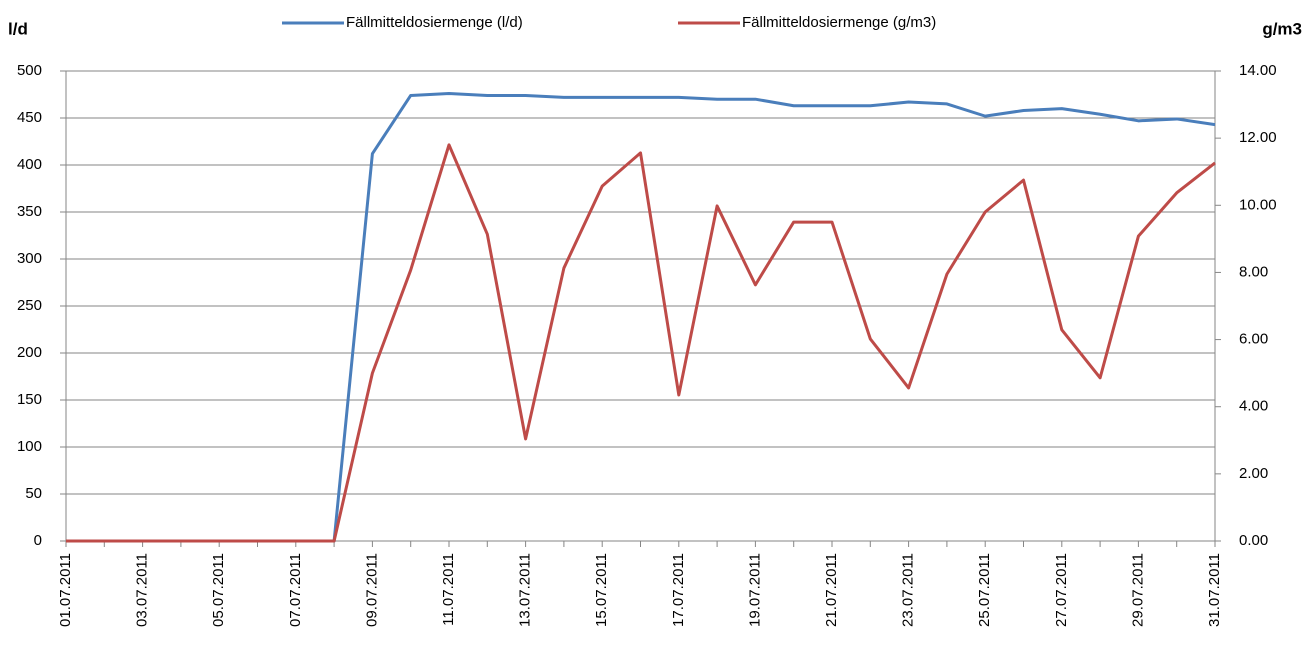 Image resolution: width=1310 pixels, height=664 pixels. I want to click on x-tick-label: 13.07.2011, so click(525, 590).